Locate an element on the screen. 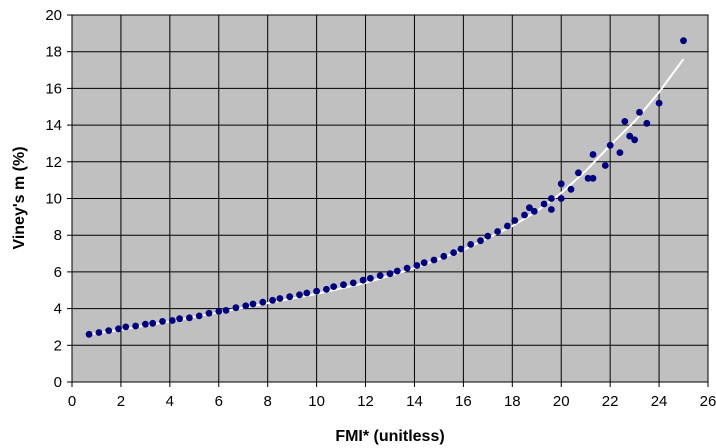 The image size is (716, 448). y-tick-label: 4 is located at coordinates (58, 309).